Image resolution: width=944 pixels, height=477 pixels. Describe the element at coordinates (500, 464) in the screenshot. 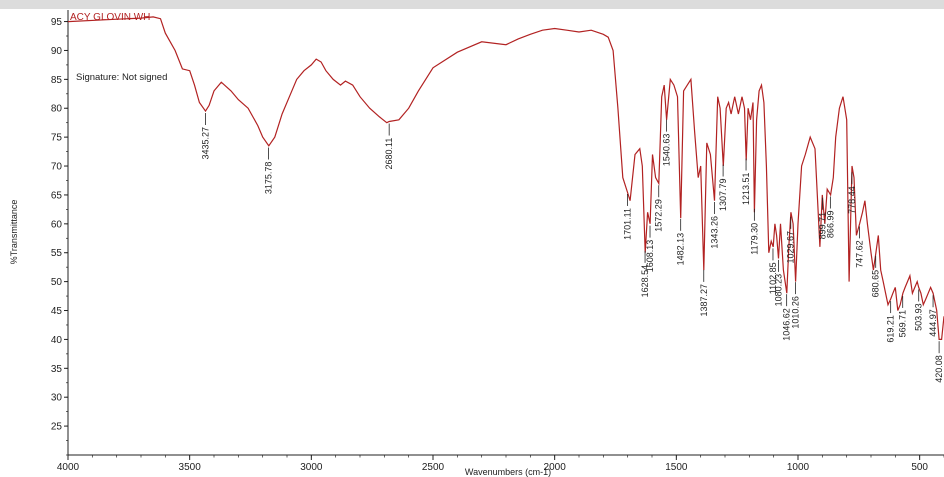

I see `x-axis-ticks: 4000 3500 3000 2500 2000 1500 1000 500` at that location.